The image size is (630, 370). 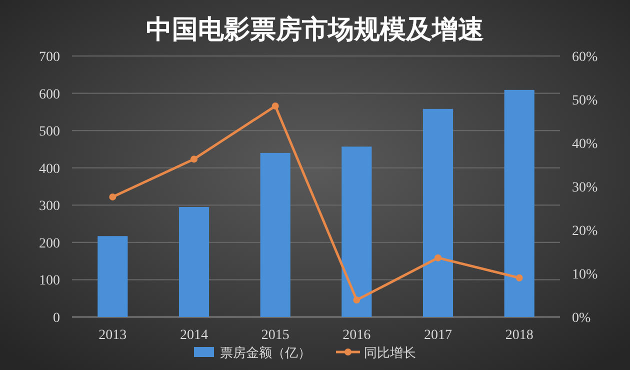 What do you see at coordinates (519, 335) in the screenshot?
I see `x-tick-label: 2018` at bounding box center [519, 335].